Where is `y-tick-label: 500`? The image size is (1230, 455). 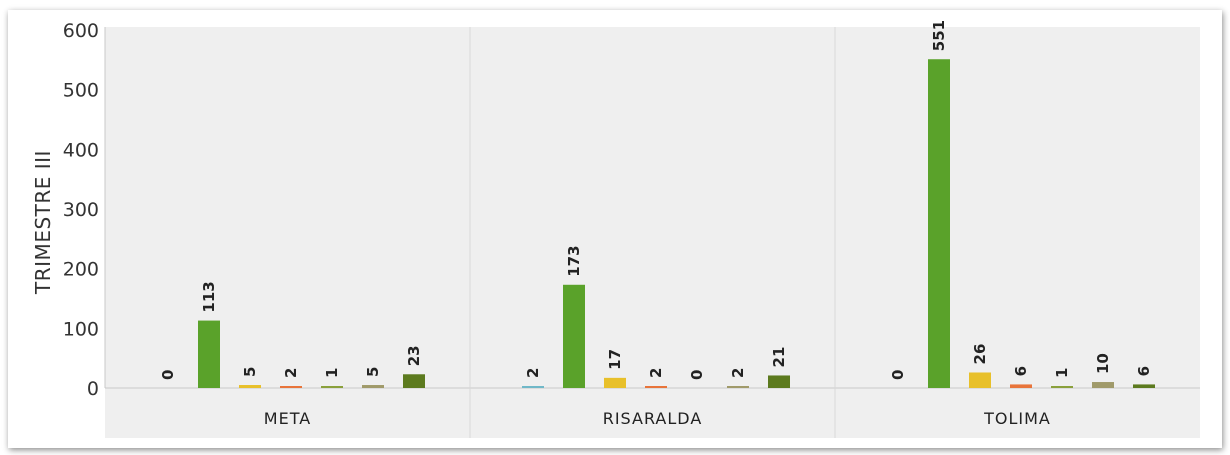
y-tick-label: 500 is located at coordinates (81, 91).